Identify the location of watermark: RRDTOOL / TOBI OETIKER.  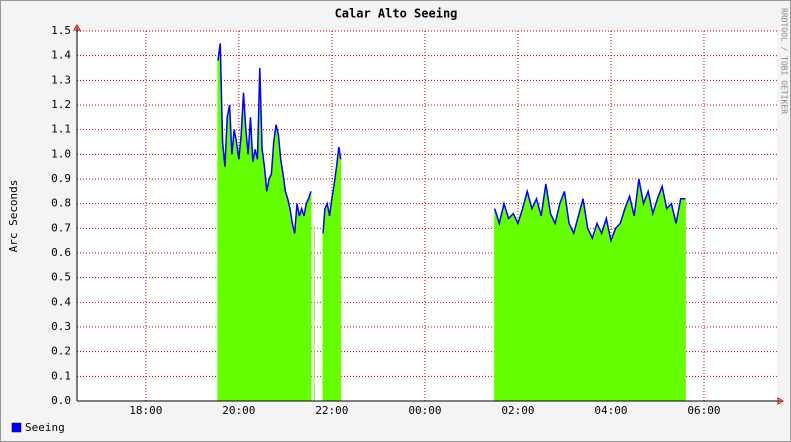
(784, 61).